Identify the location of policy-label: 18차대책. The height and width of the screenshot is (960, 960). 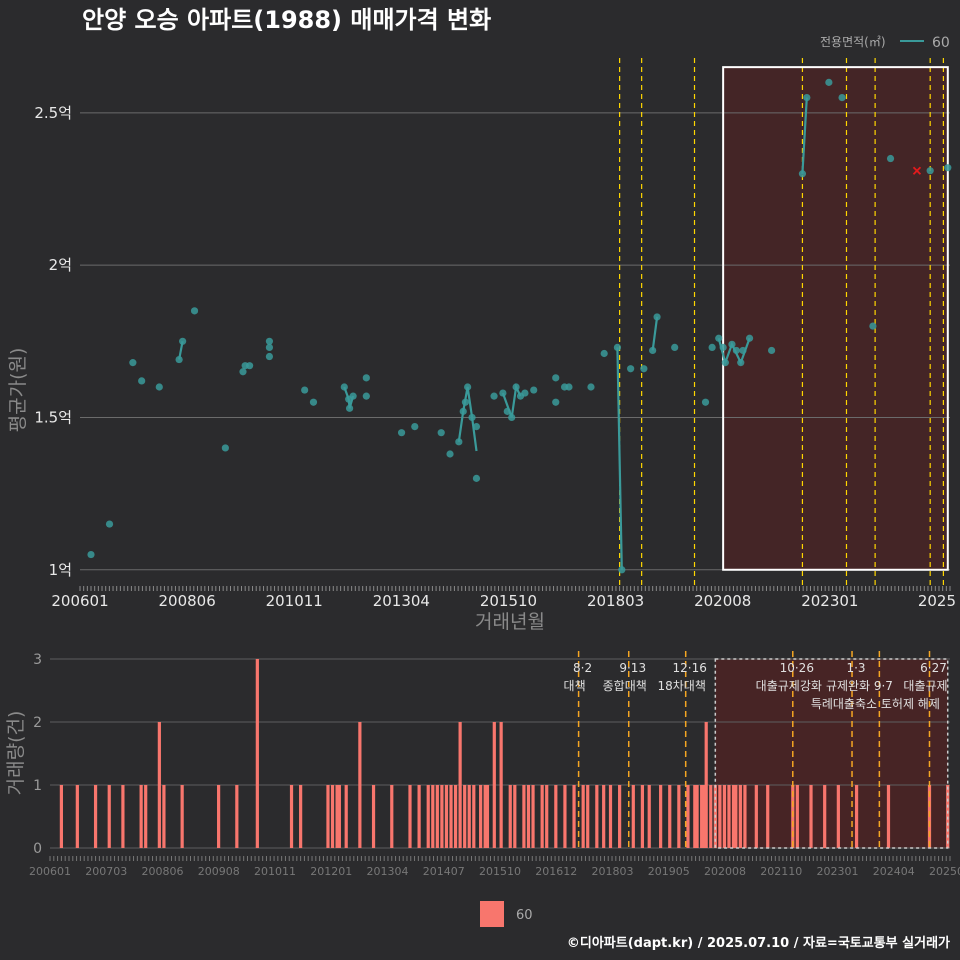
(682, 685).